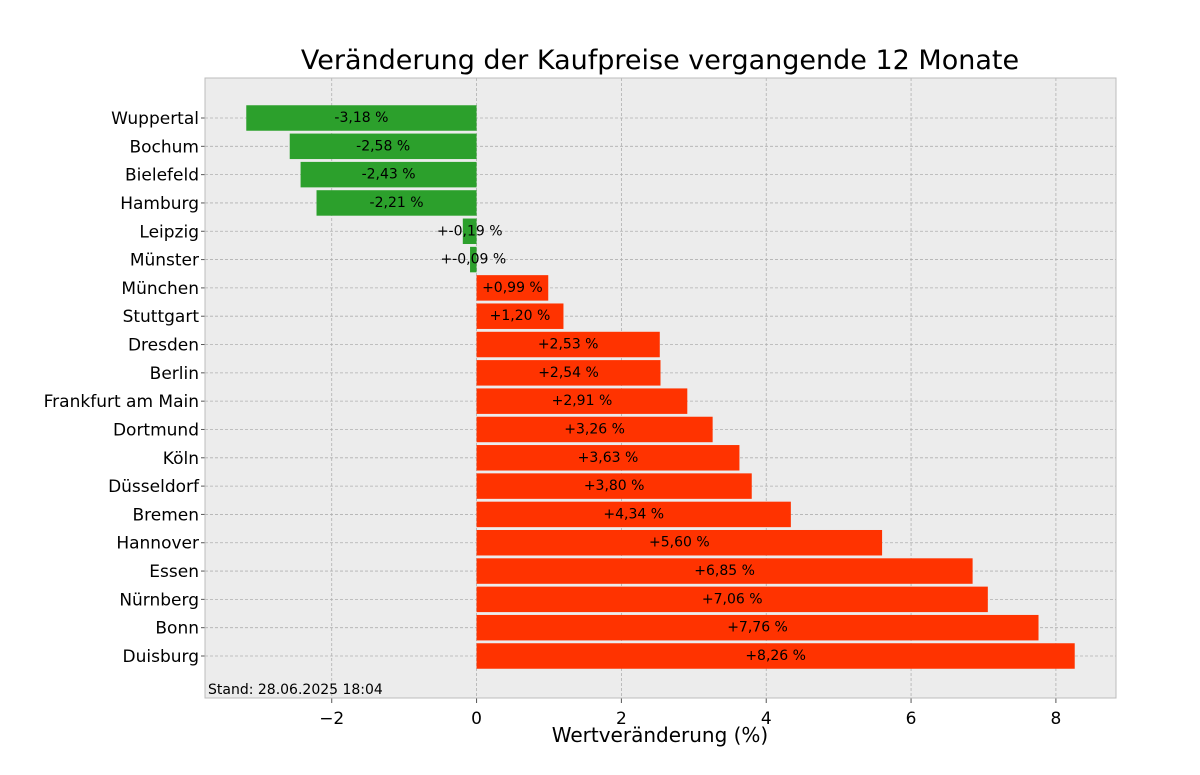 The image size is (1200, 775). What do you see at coordinates (160, 289) in the screenshot?
I see `category-label: München` at bounding box center [160, 289].